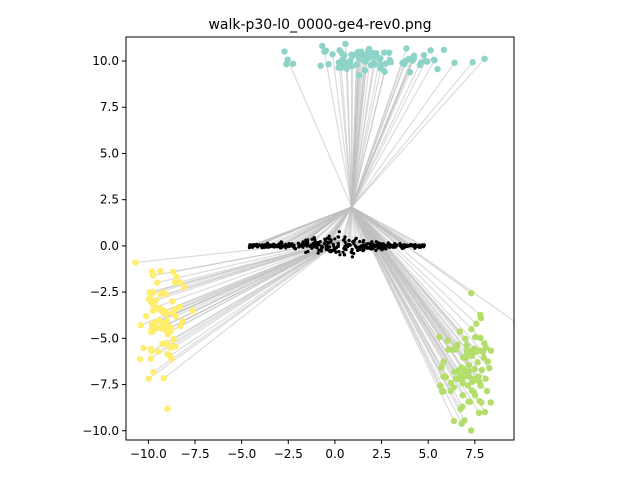  Describe the element at coordinates (288, 454) in the screenshot. I see `x-tick-label: −2.5` at that location.